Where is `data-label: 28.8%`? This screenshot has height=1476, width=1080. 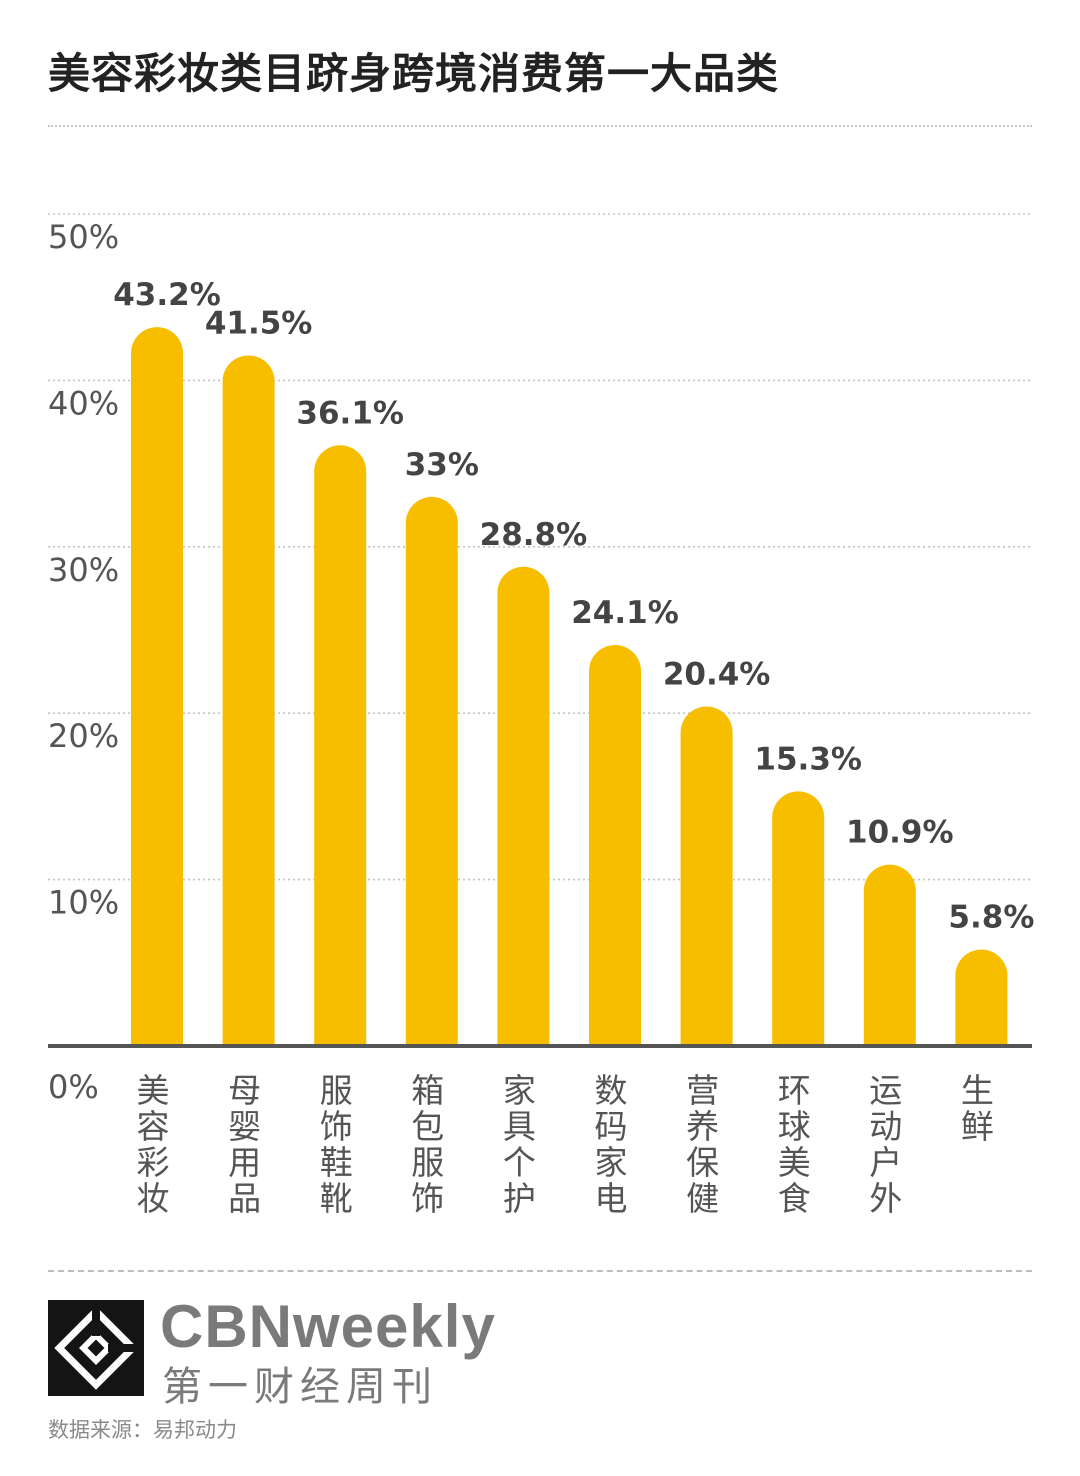
data-label: 28.8% is located at coordinates (534, 535).